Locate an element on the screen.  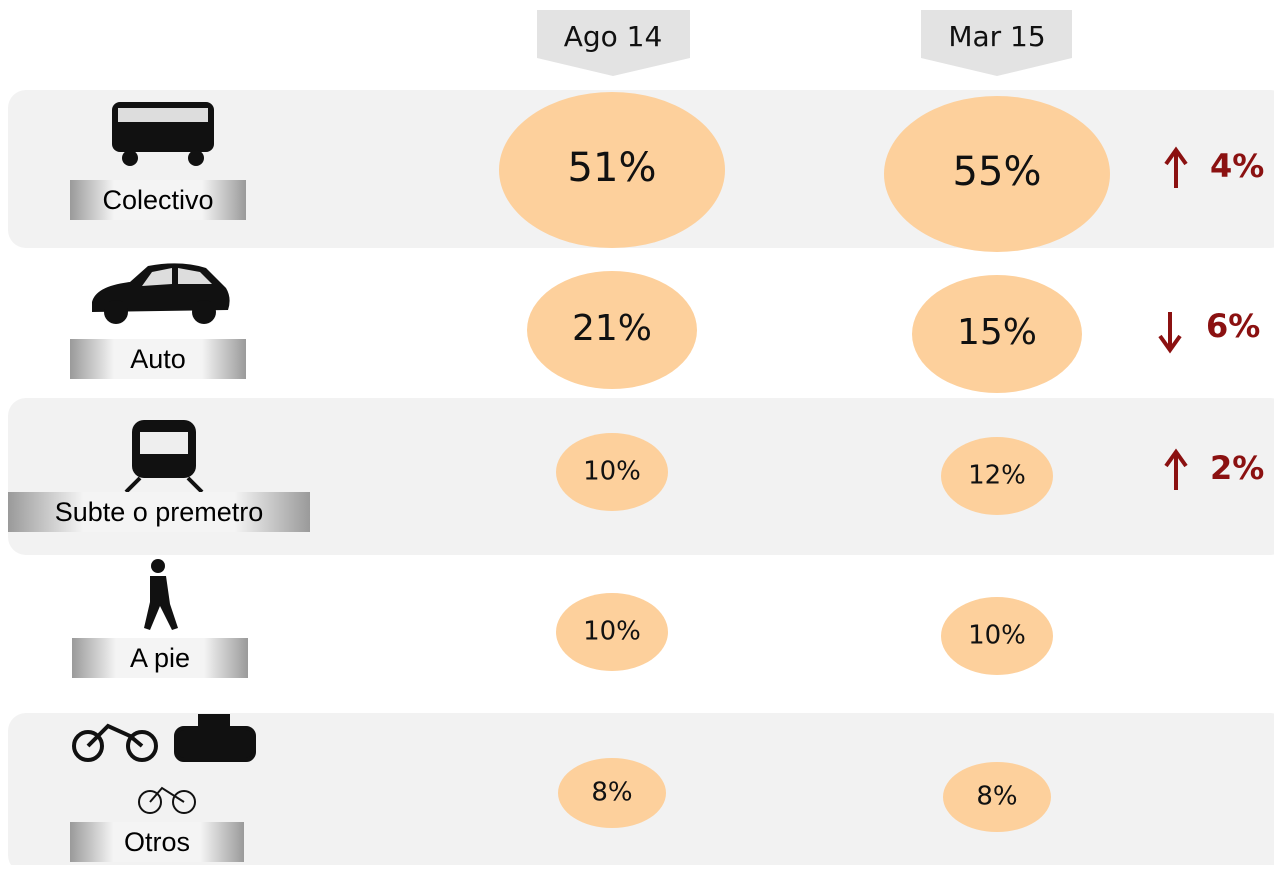
row-label: Colectivo is located at coordinates (157, 200).